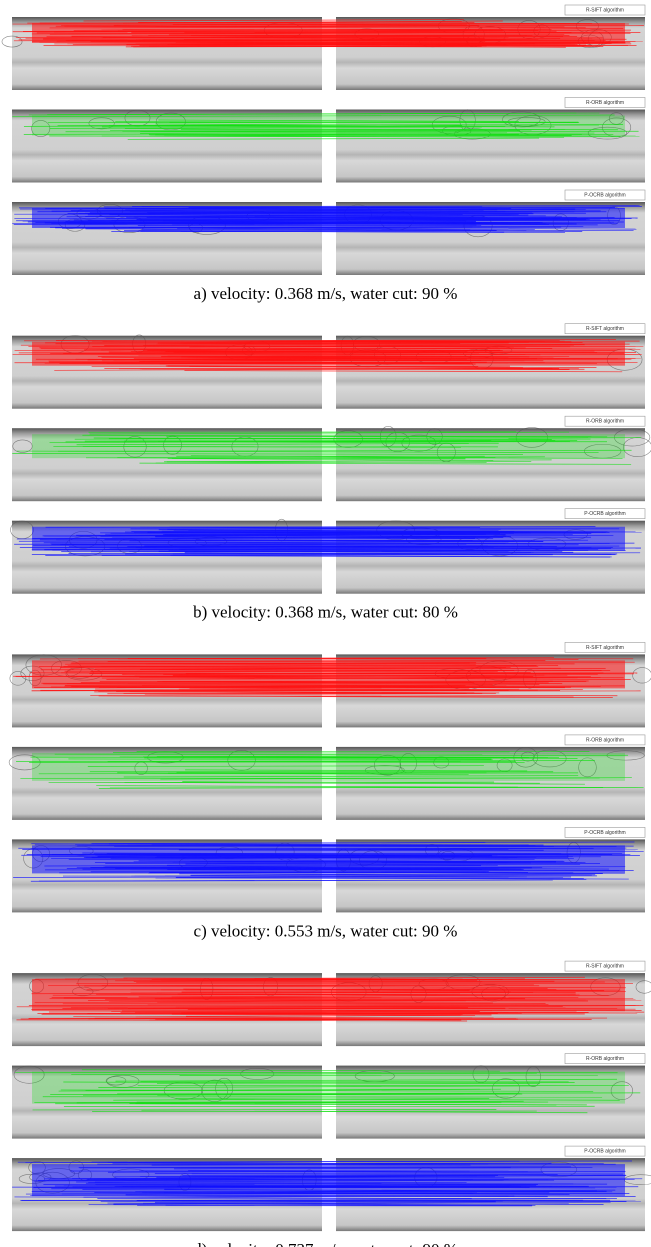  What do you see at coordinates (605, 103) in the screenshot?
I see `panel-label: R-ORB algorithm` at bounding box center [605, 103].